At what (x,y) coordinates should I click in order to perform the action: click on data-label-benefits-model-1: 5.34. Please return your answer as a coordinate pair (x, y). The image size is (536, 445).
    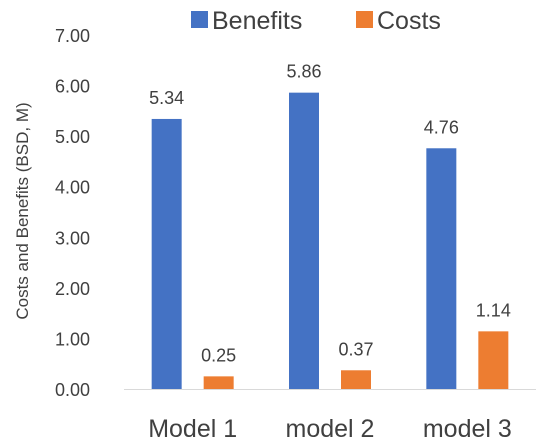
    Looking at the image, I should click on (166, 98).